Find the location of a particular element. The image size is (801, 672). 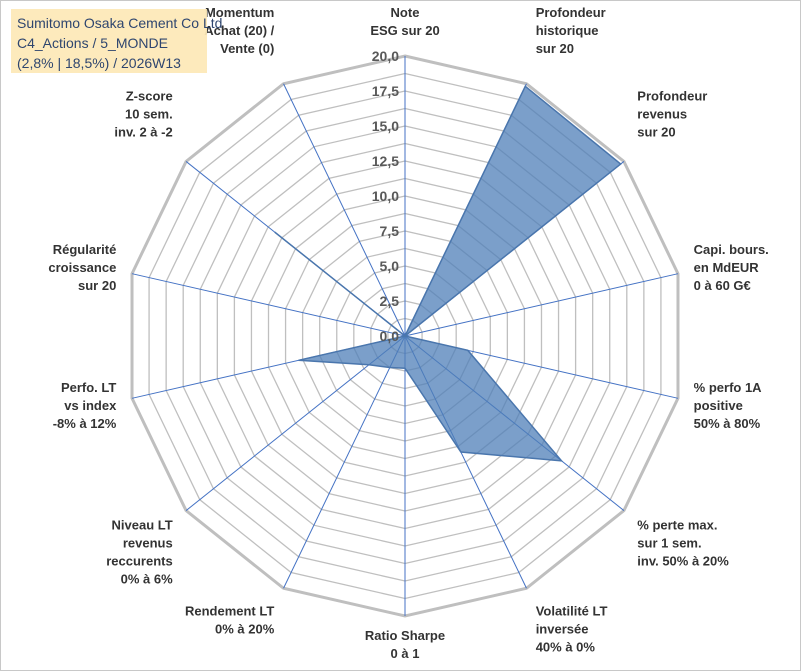

axis-label-line: Volatilité LT is located at coordinates (572, 610).